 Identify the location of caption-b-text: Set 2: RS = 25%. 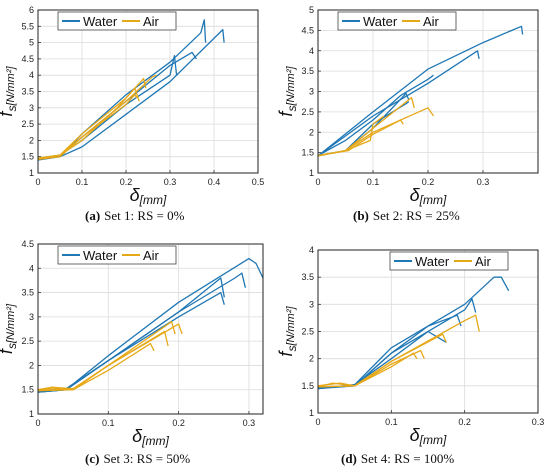
(416, 215).